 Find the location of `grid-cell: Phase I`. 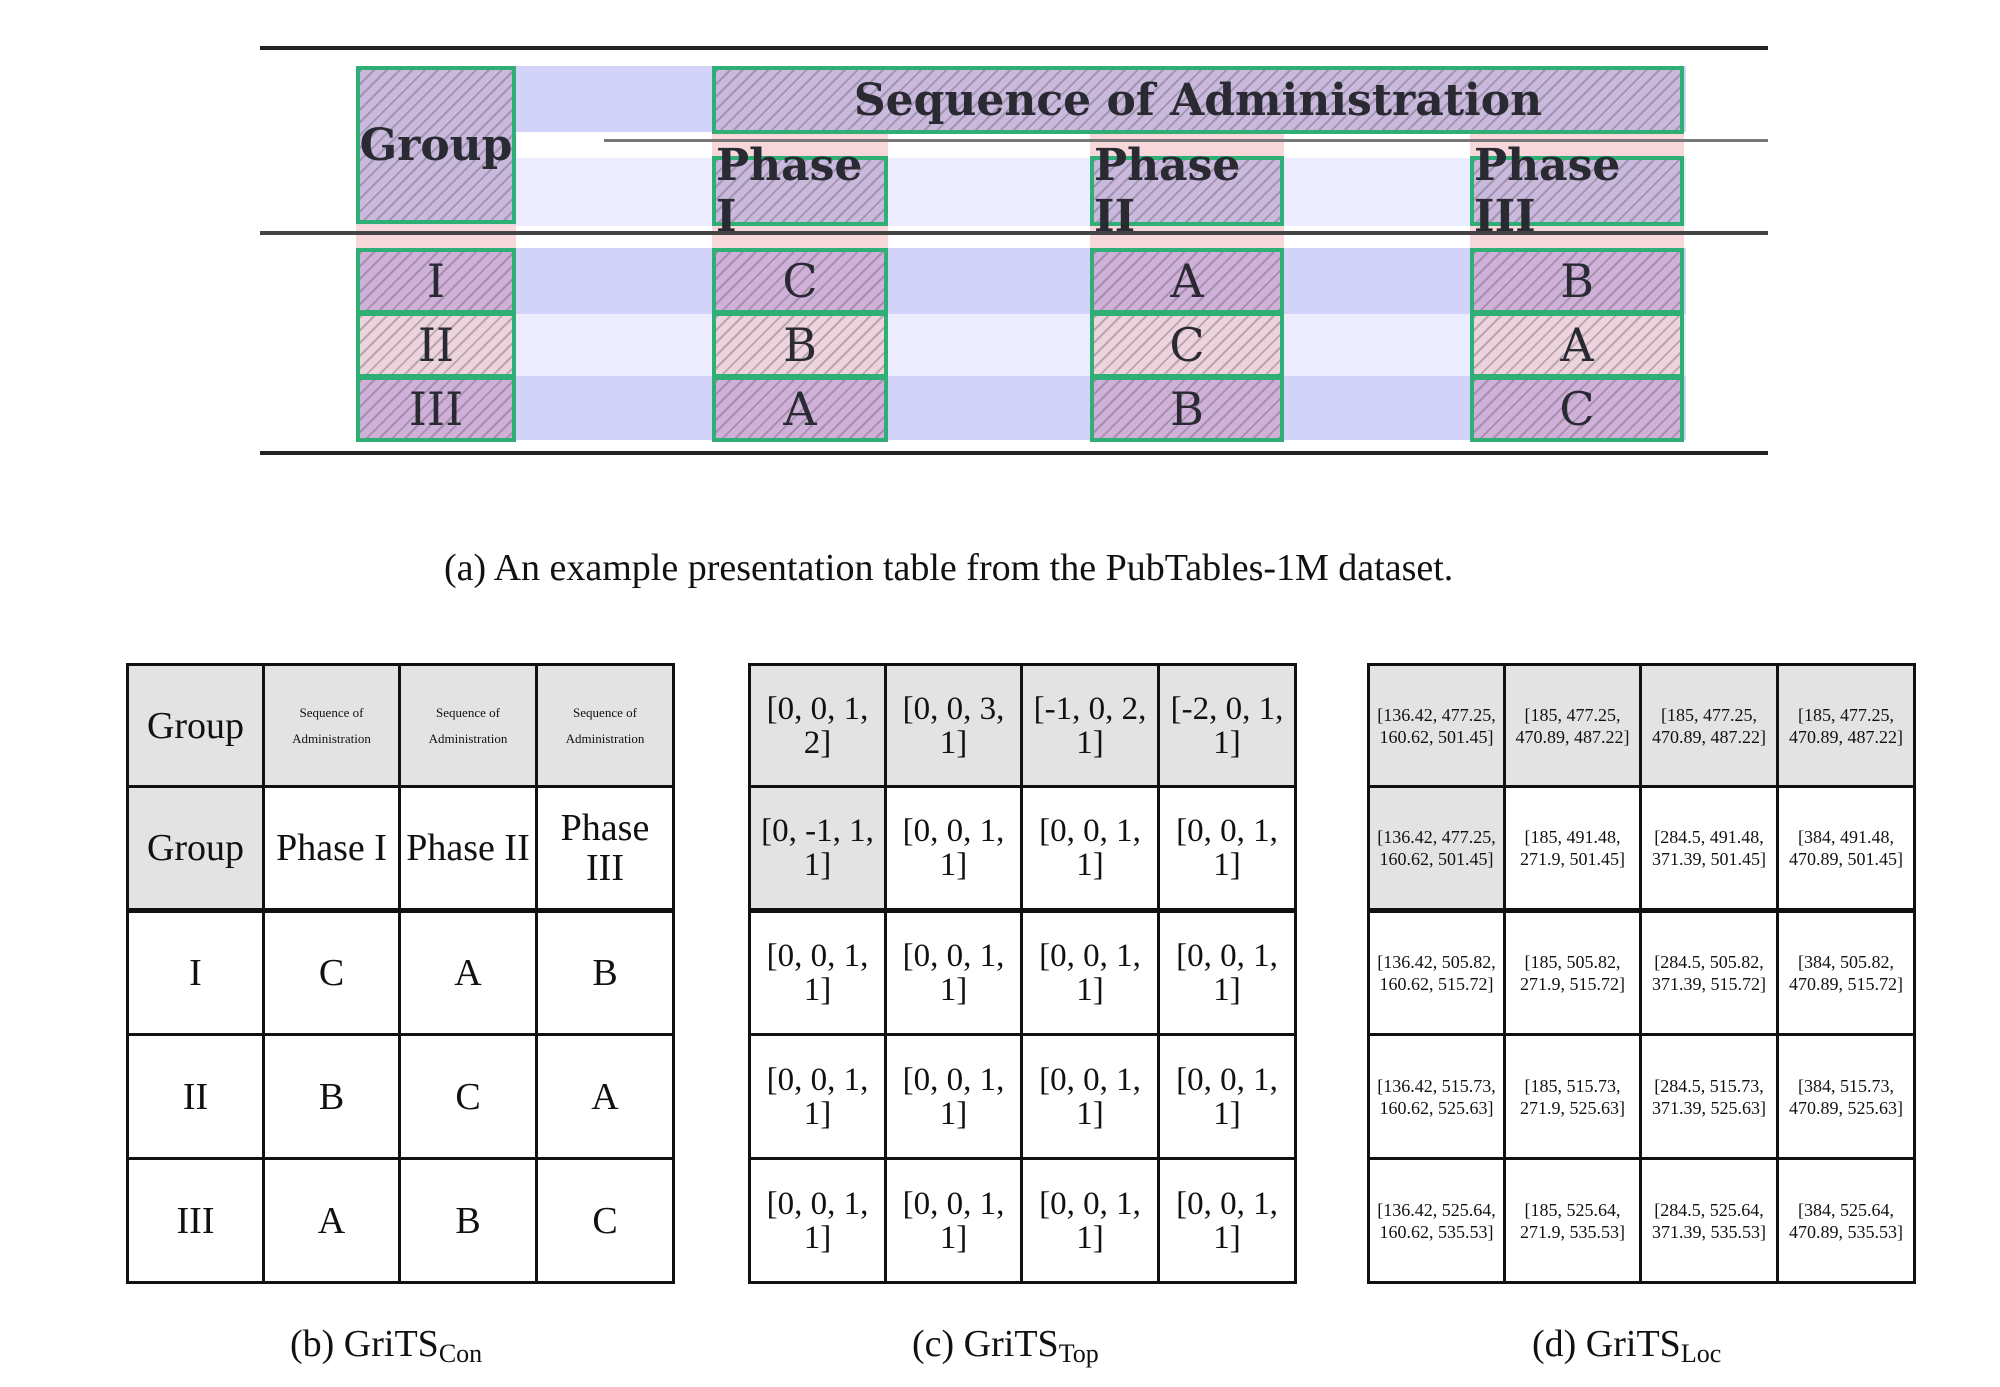

grid-cell: Phase I is located at coordinates (331, 849).